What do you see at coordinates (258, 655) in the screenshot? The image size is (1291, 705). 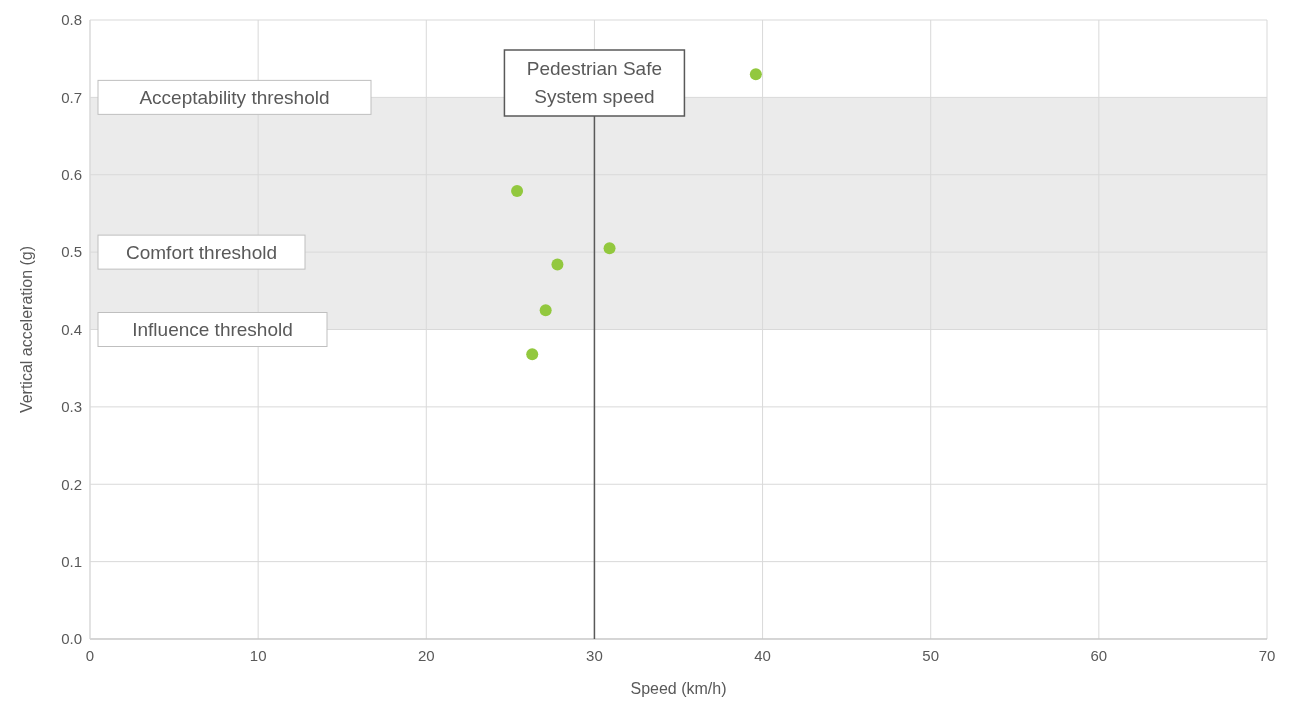 I see `x-tick-label: 10` at bounding box center [258, 655].